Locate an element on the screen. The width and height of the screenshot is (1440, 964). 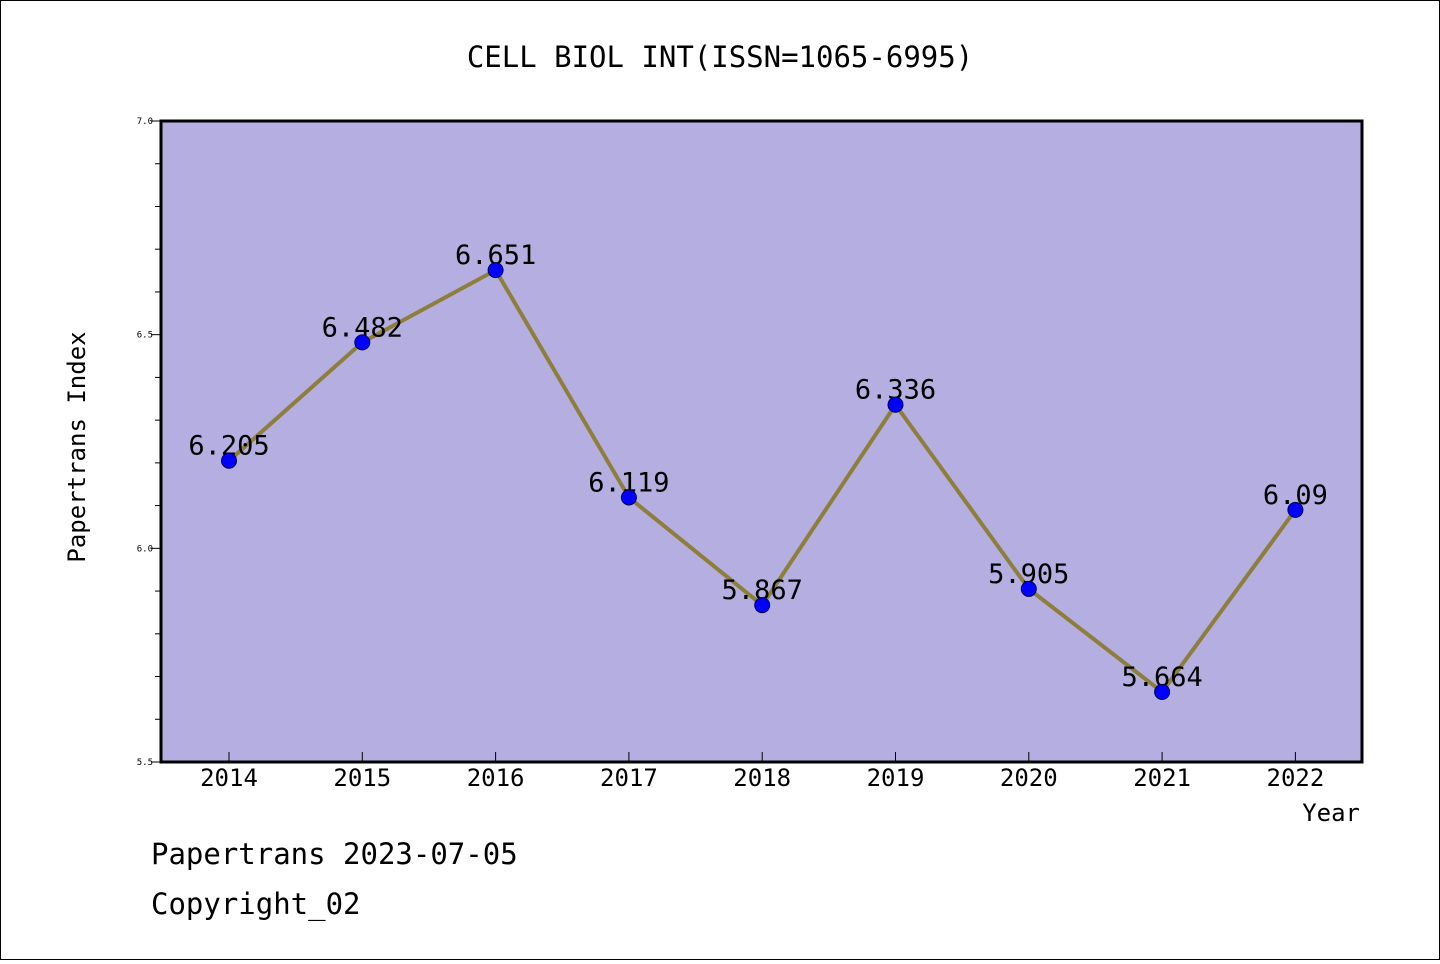
y-tick-label: 5.5 is located at coordinates (145, 763).